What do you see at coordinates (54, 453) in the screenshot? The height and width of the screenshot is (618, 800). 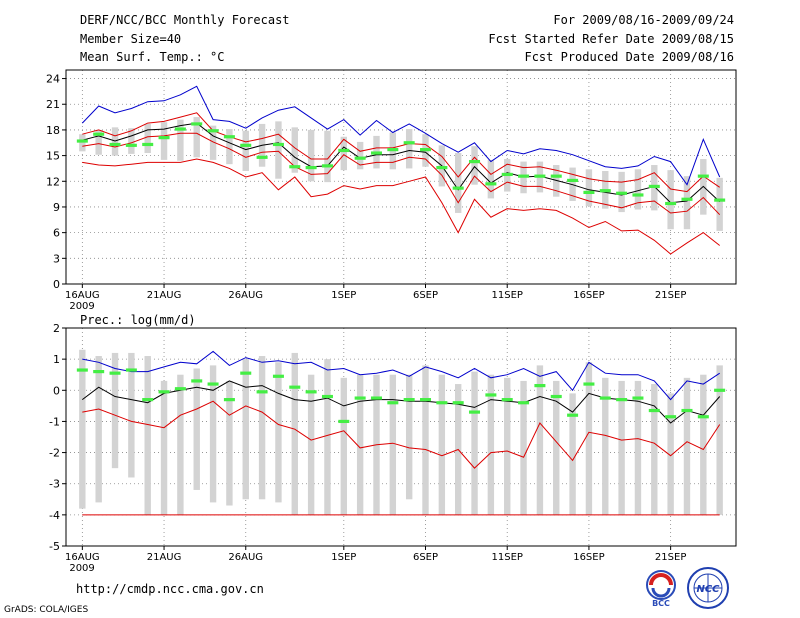 I see `y-tick-label: -2` at bounding box center [54, 453].